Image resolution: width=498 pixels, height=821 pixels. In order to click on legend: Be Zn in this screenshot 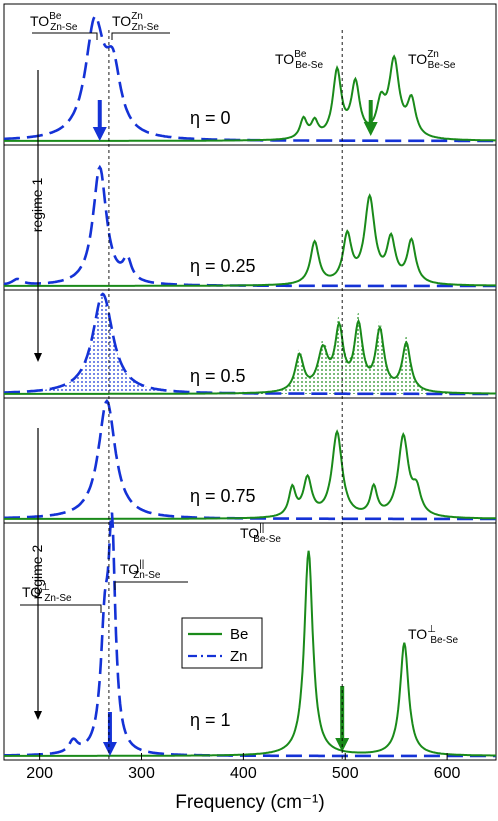, I will do `click(222, 643)`.